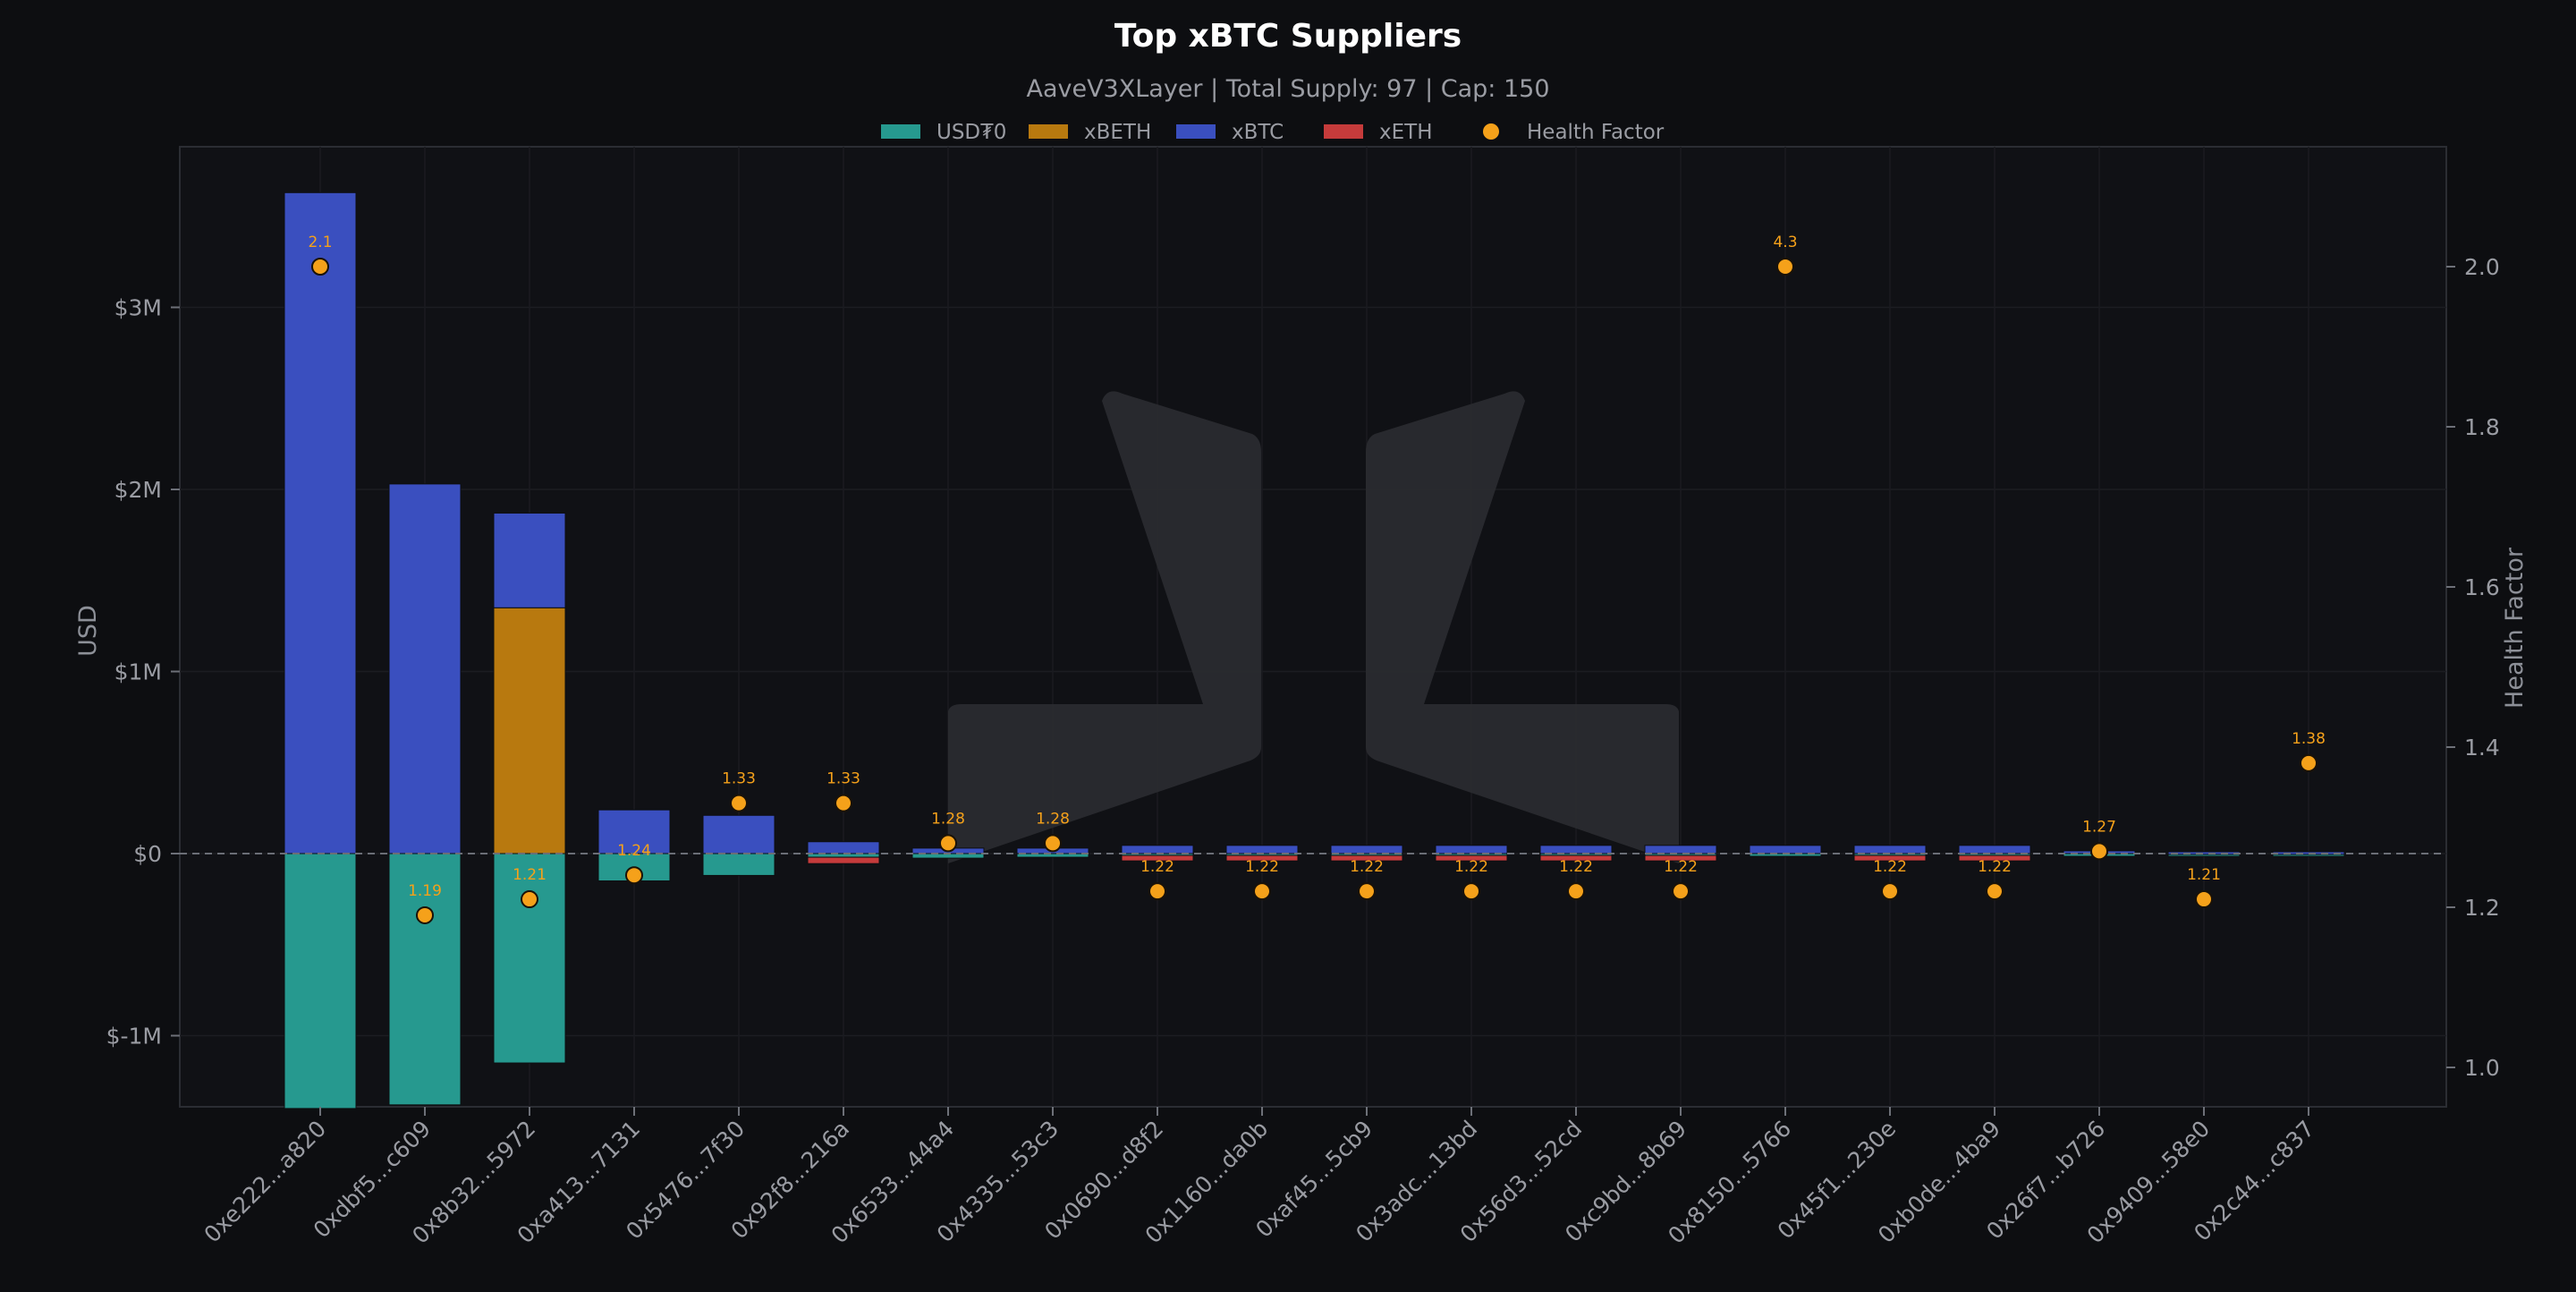  I want to click on y2-tick-label: 1.2, so click(2482, 908).